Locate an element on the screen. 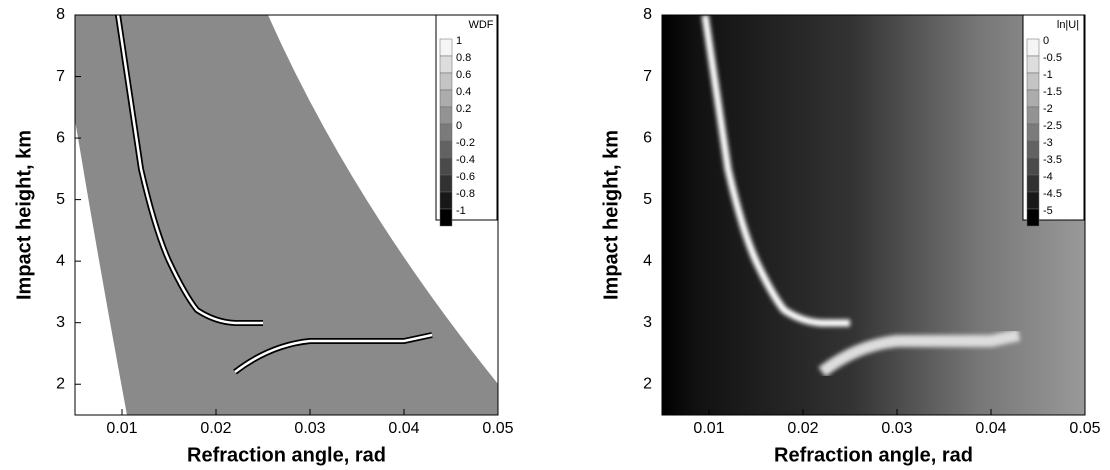 The height and width of the screenshot is (470, 1110). colorbar-label: -0.4 is located at coordinates (465, 160).